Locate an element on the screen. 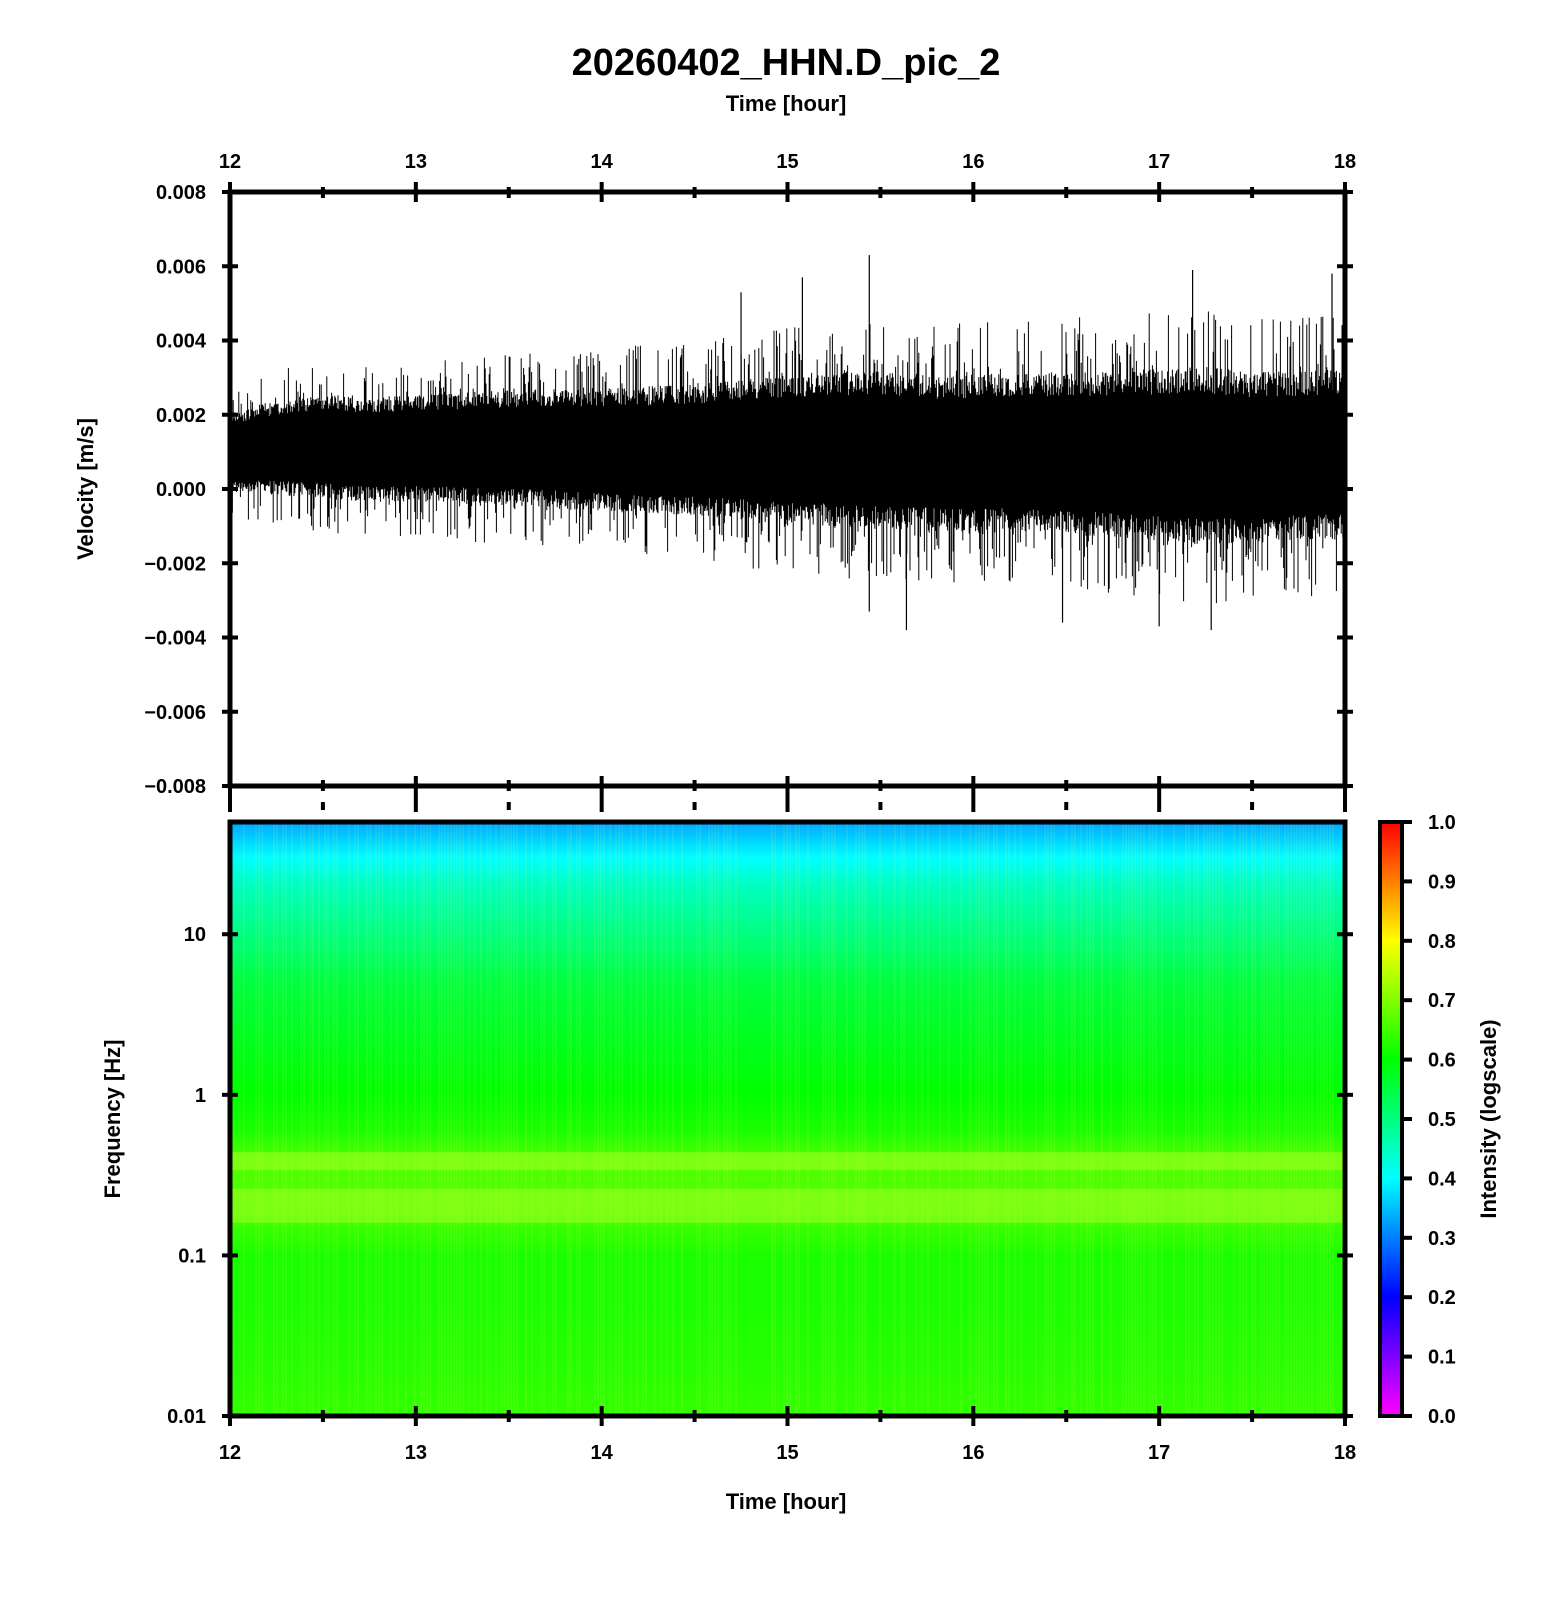 Image resolution: width=1556 pixels, height=1600 pixels. bottom-x-tick-label: 15 is located at coordinates (787, 1453).